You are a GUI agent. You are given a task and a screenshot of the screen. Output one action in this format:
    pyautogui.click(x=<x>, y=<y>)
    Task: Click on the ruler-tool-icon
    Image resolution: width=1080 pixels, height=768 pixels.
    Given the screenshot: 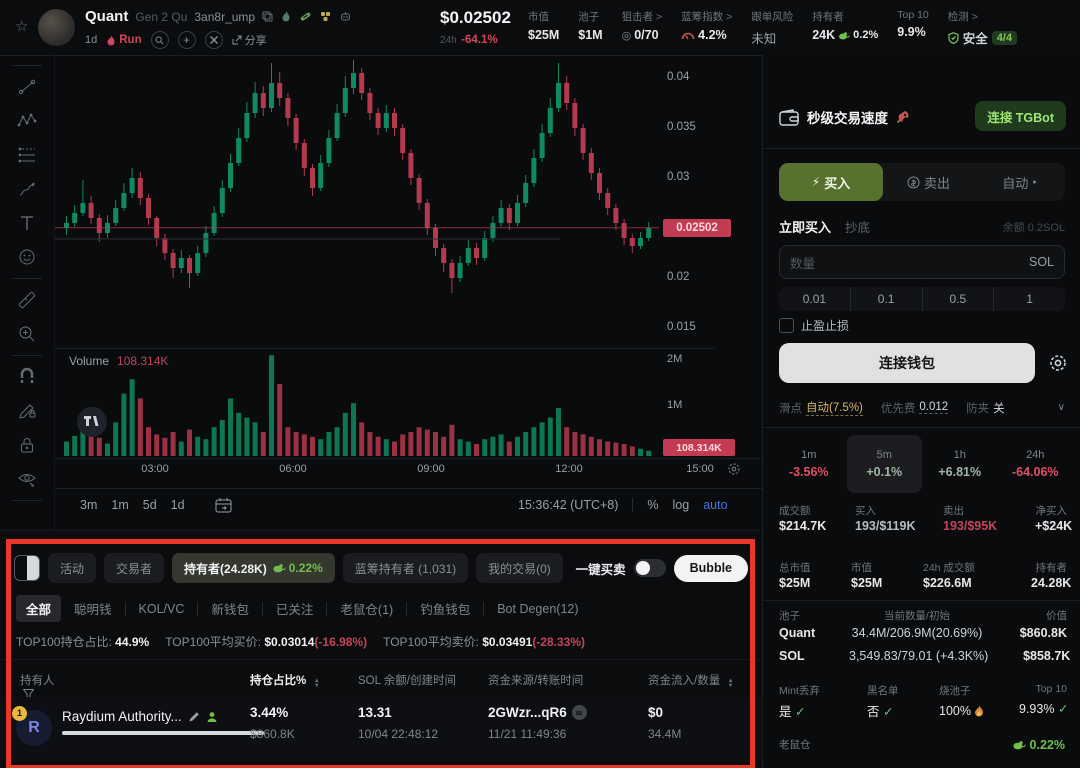 What is the action you would take?
    pyautogui.click(x=27, y=300)
    